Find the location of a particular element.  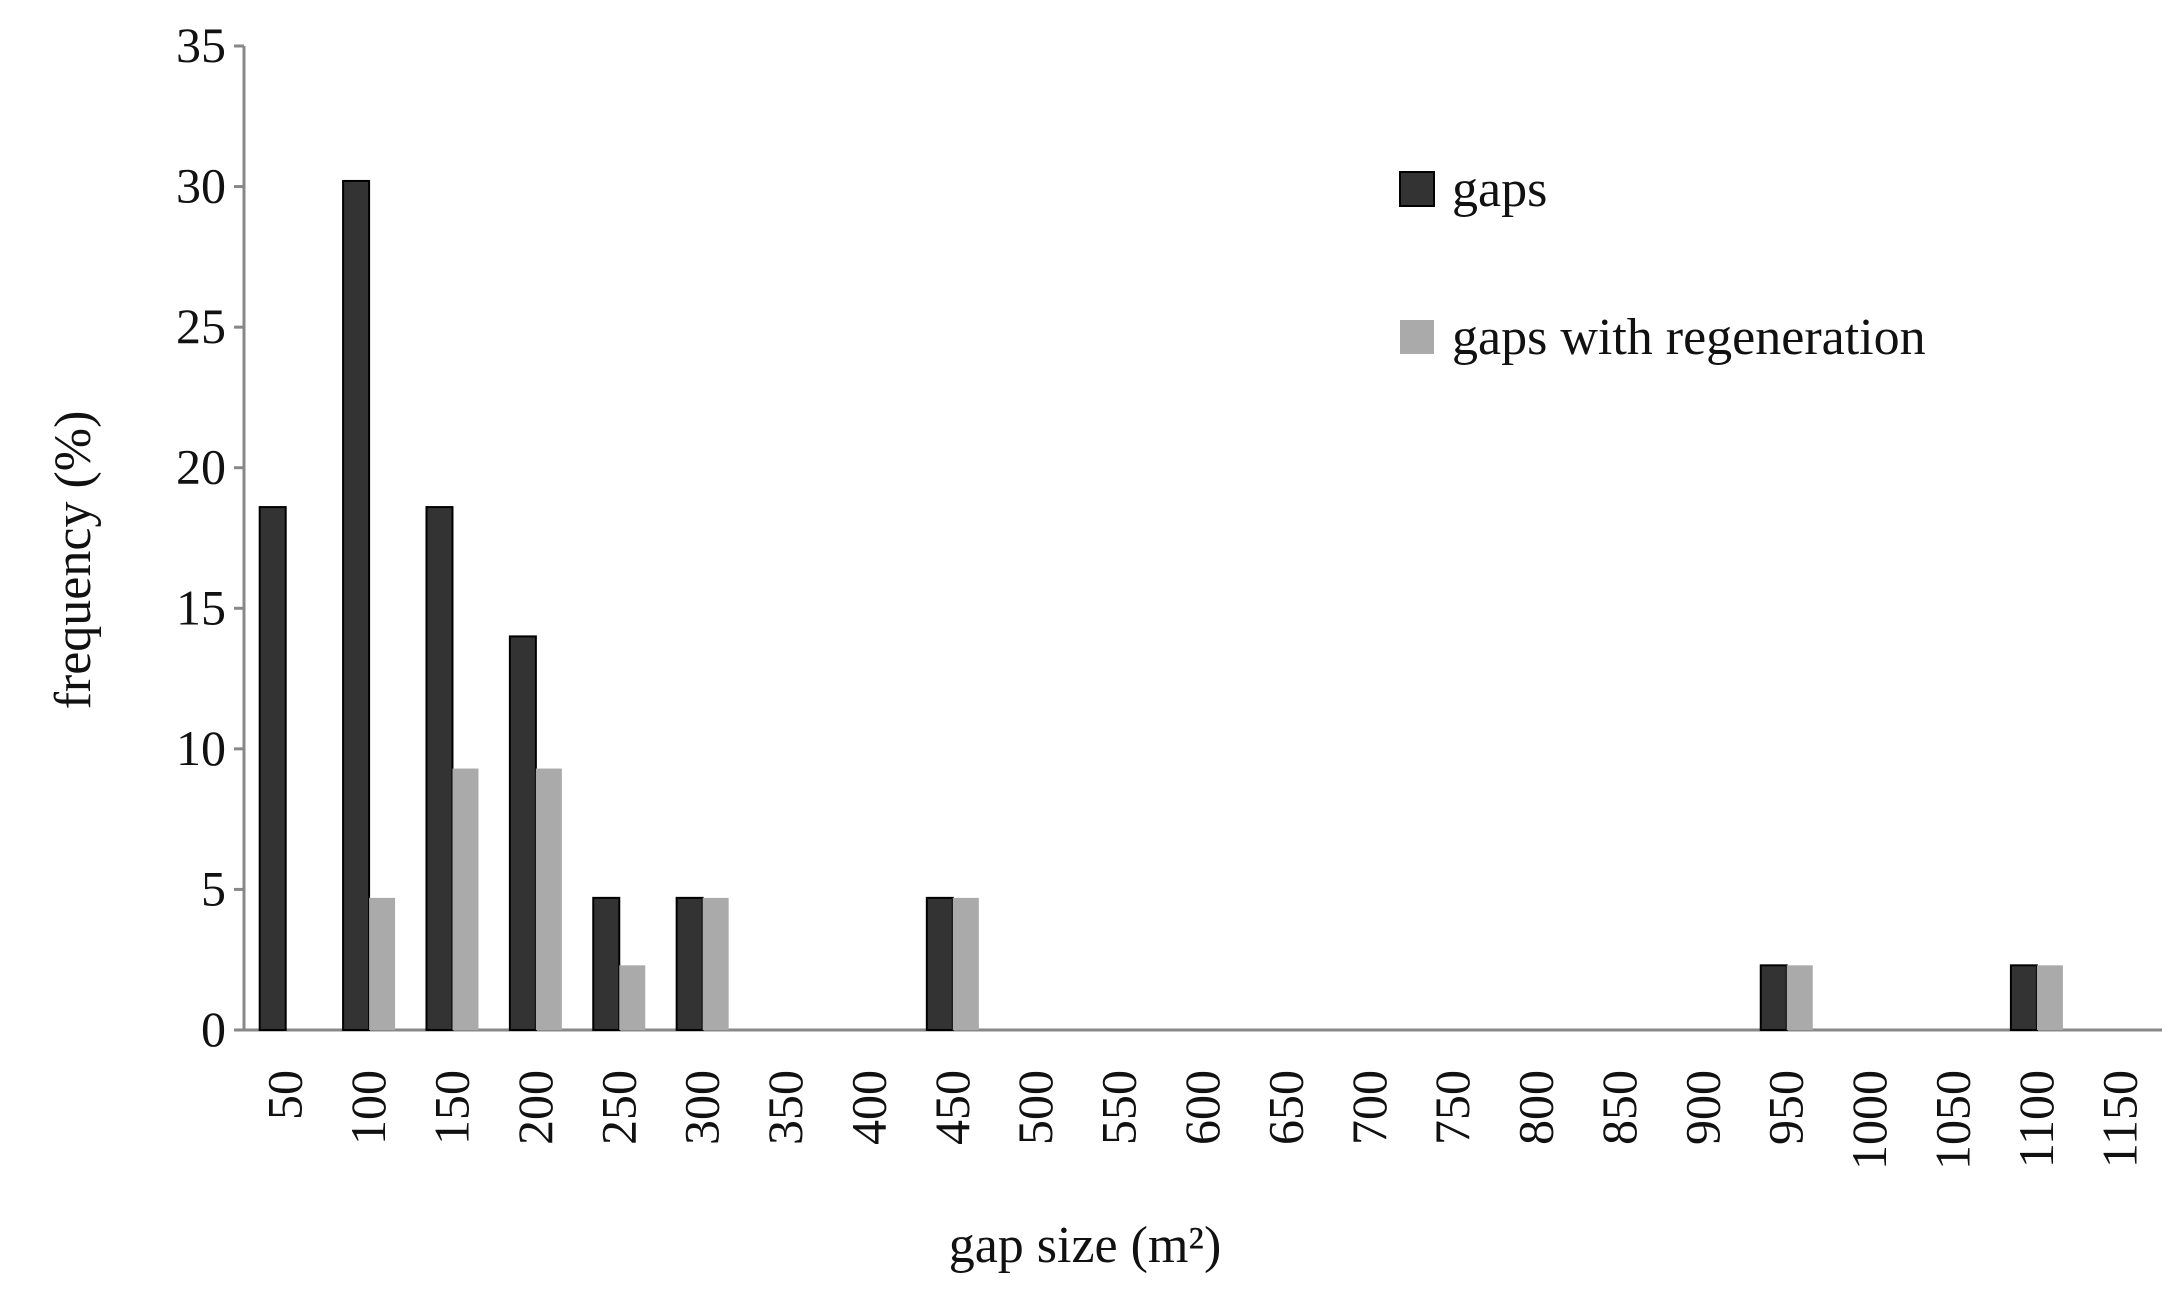

x-tick-label: 1050 is located at coordinates (1953, 1120).